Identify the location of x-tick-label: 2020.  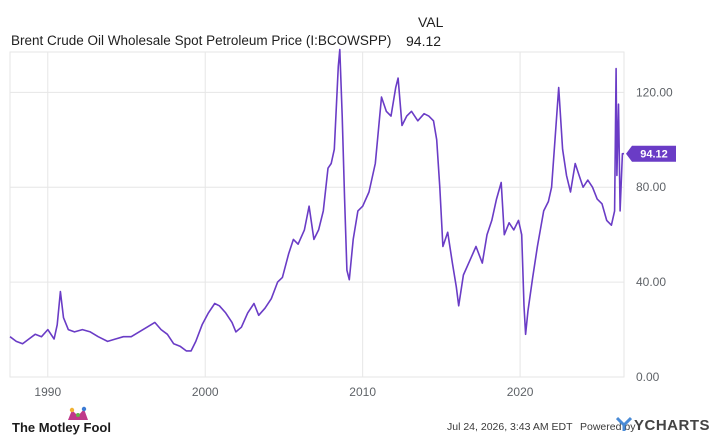
(520, 392).